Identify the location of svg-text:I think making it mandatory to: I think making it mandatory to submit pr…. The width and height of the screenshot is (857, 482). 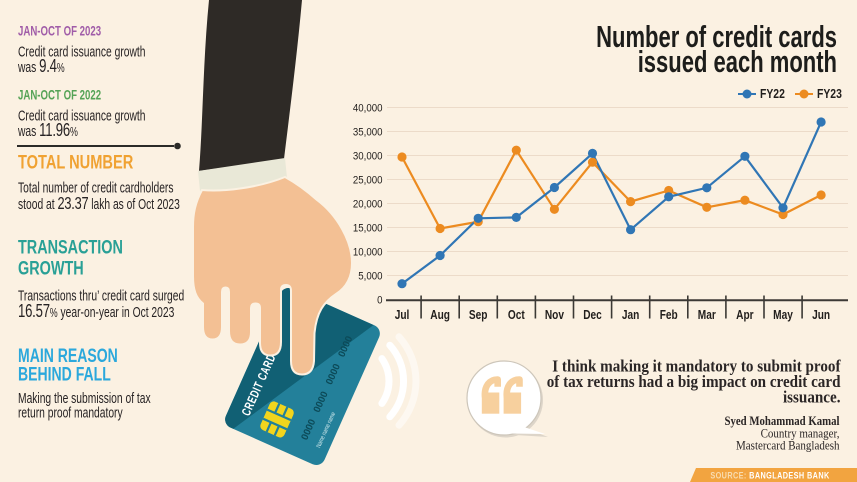
(696, 367).